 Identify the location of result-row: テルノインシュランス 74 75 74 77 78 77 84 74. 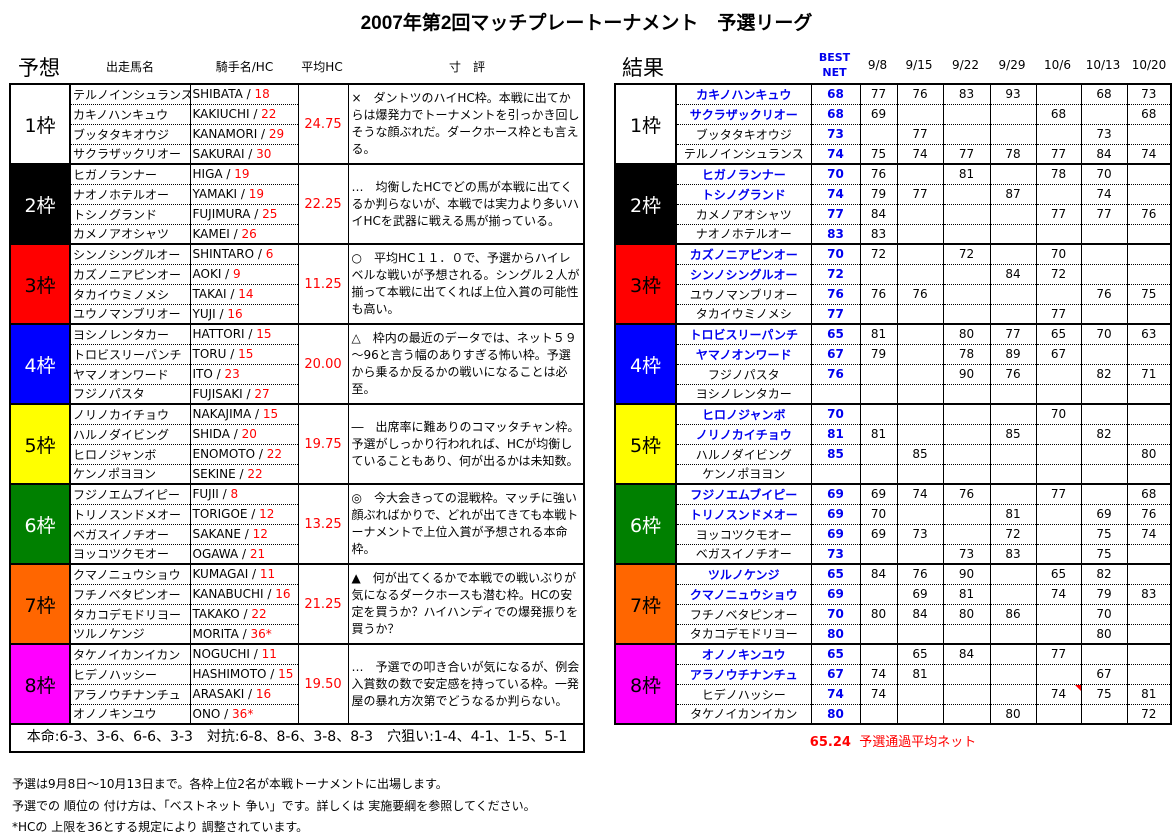
(893, 154).